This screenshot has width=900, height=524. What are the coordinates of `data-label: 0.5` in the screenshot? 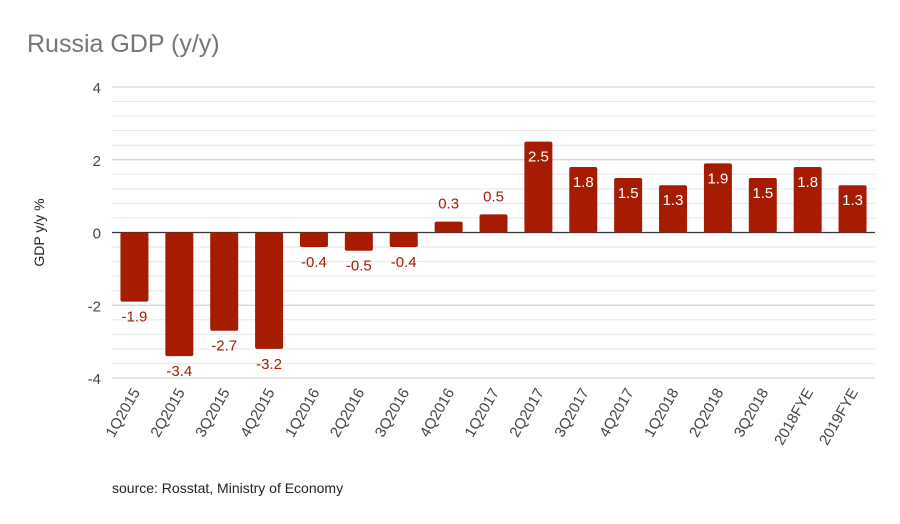 It's located at (493, 196).